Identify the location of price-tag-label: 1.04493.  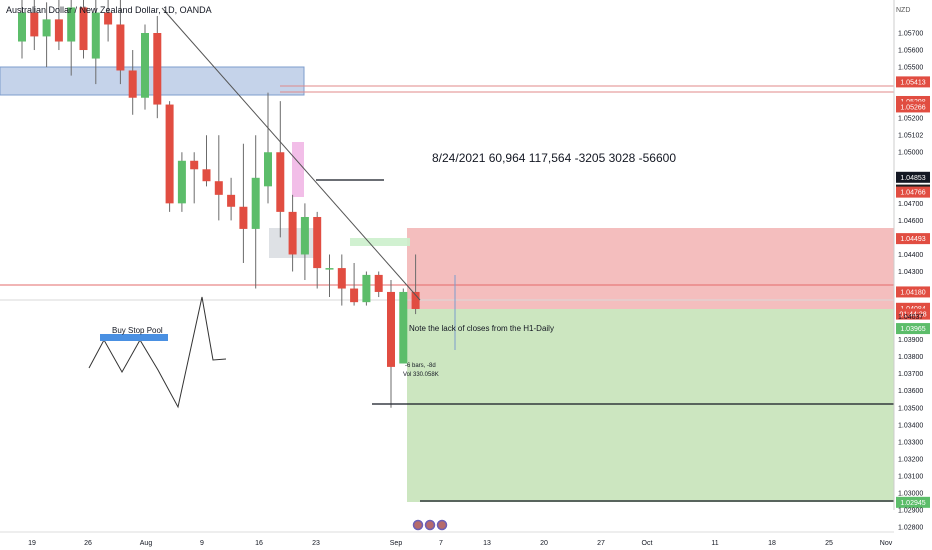
(912, 239).